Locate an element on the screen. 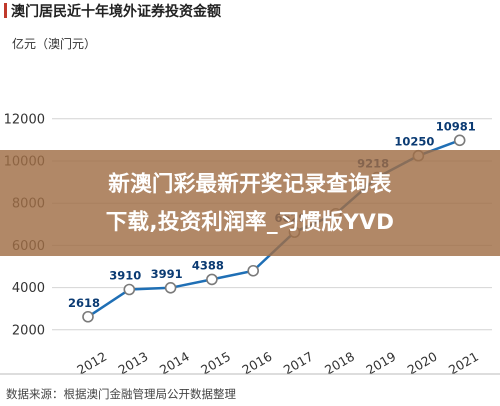  x-tick-labels: 2012 2013 2014 2015 2016 2017 2018 2019 2020 2021 is located at coordinates (277, 363).